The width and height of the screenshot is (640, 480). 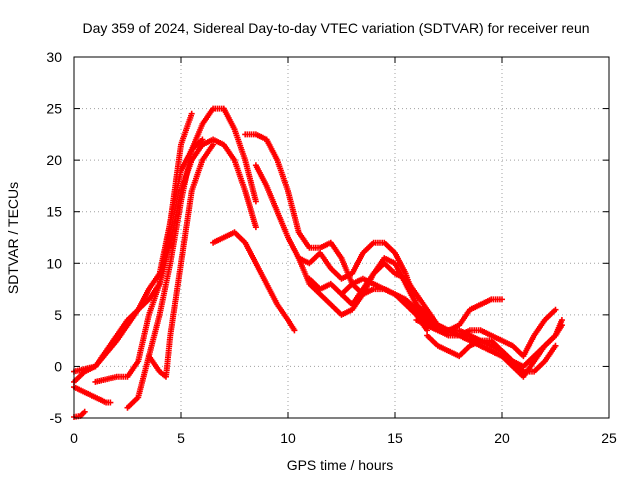 What do you see at coordinates (54, 109) in the screenshot?
I see `y-tick-label-6: 25` at bounding box center [54, 109].